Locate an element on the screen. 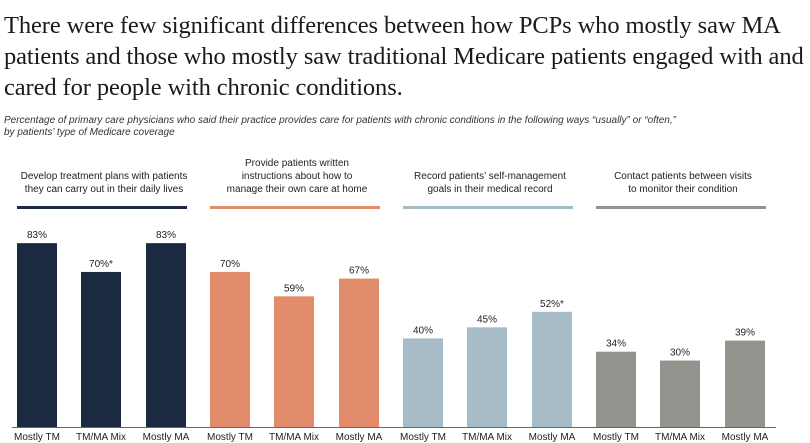 This screenshot has height=443, width=810. group-title-line: Contact patients between visits is located at coordinates (683, 176).